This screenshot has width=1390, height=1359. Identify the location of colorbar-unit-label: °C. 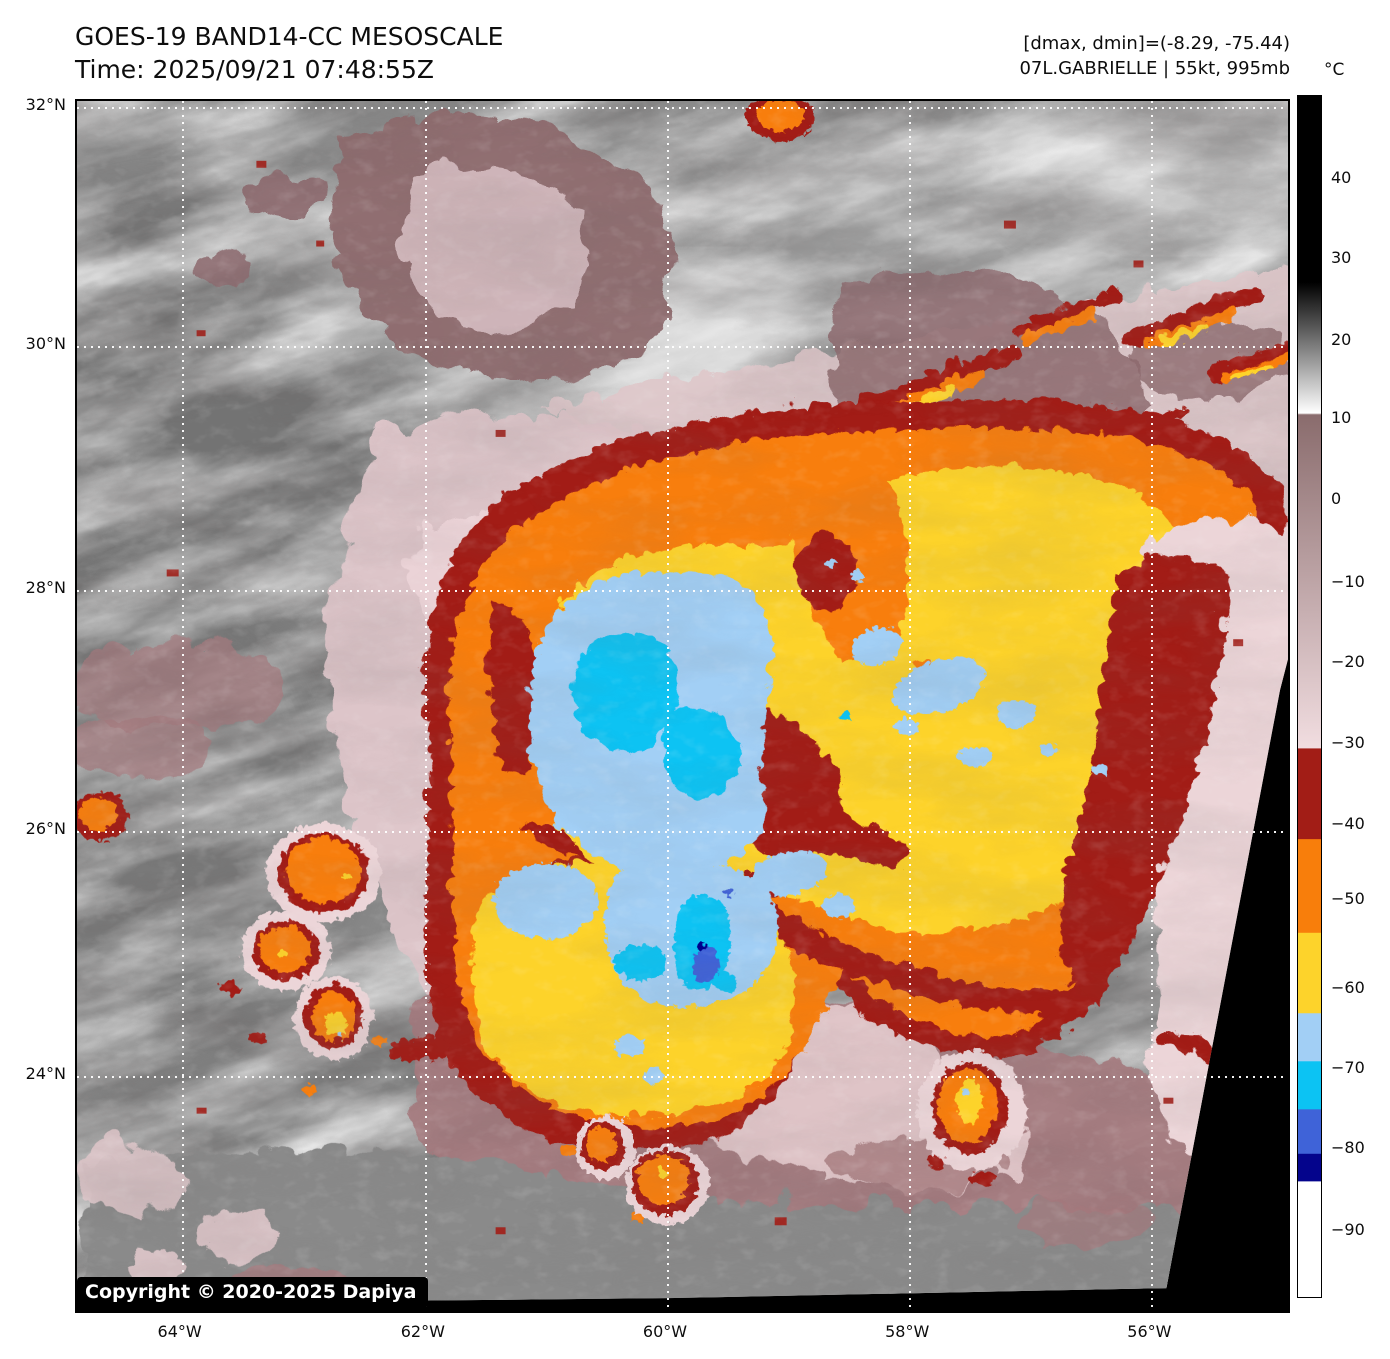
(1334, 70).